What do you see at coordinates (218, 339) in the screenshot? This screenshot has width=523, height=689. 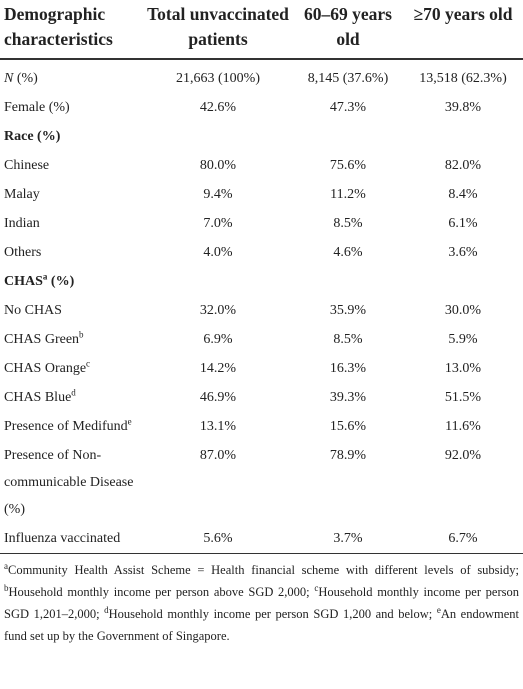 I see `cell-value: 6.9%` at bounding box center [218, 339].